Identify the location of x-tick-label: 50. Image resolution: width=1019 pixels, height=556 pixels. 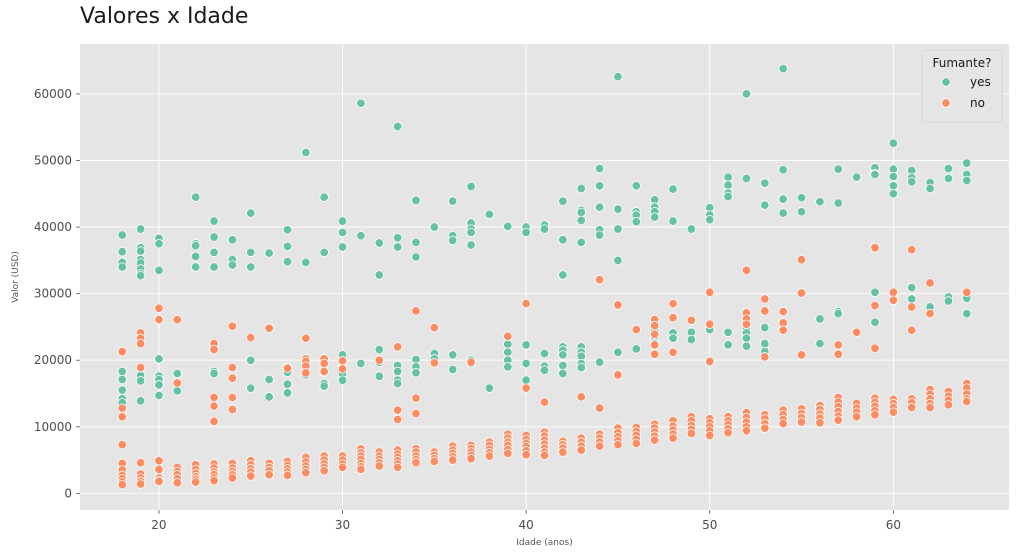
(709, 525).